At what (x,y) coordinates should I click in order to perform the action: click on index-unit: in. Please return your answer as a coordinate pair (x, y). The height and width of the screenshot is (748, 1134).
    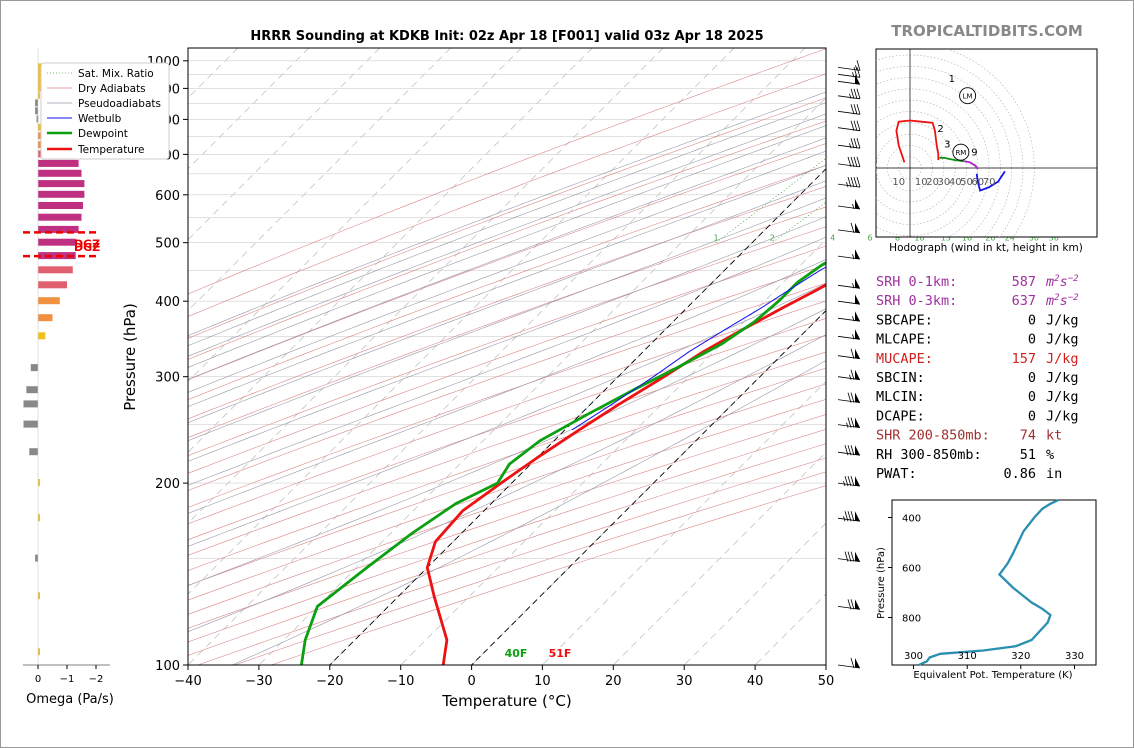
    Looking at the image, I should click on (1054, 474).